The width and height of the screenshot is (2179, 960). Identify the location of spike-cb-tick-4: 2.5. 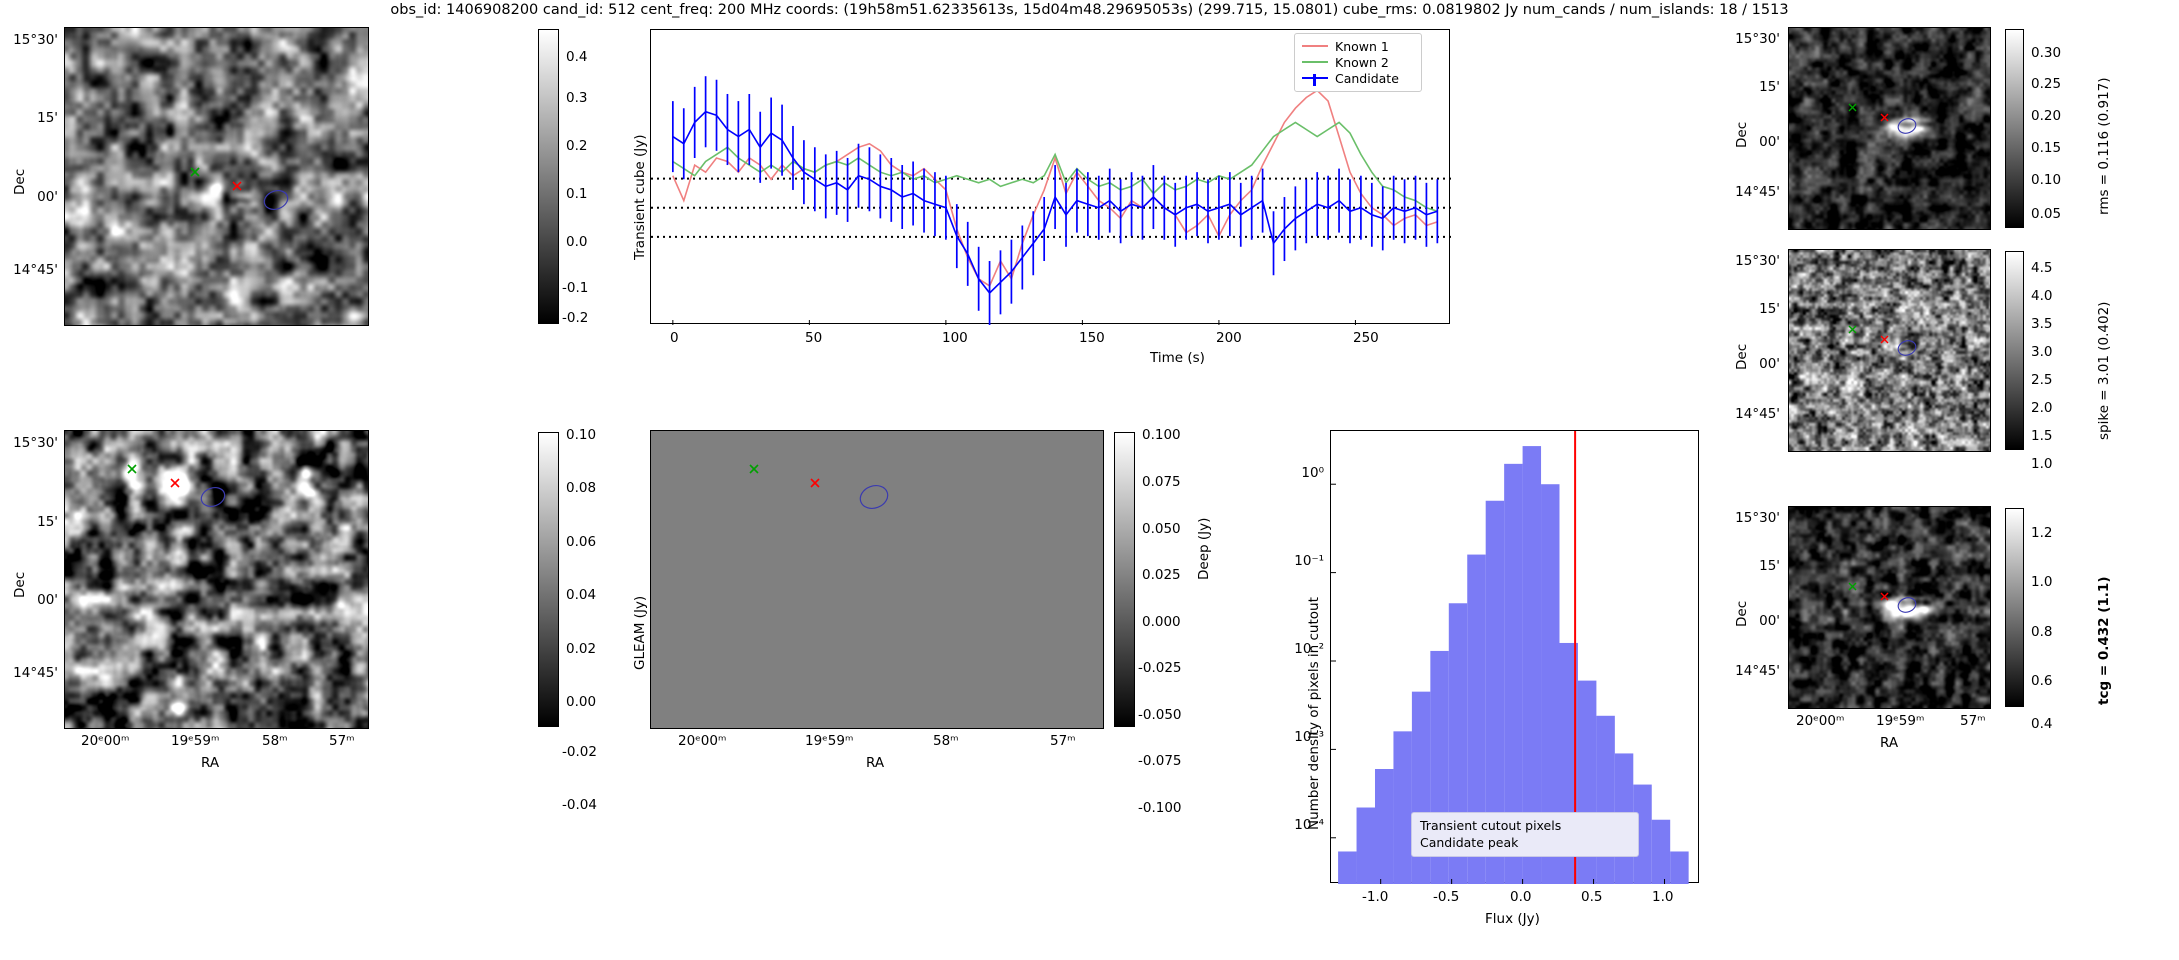
(2042, 380).